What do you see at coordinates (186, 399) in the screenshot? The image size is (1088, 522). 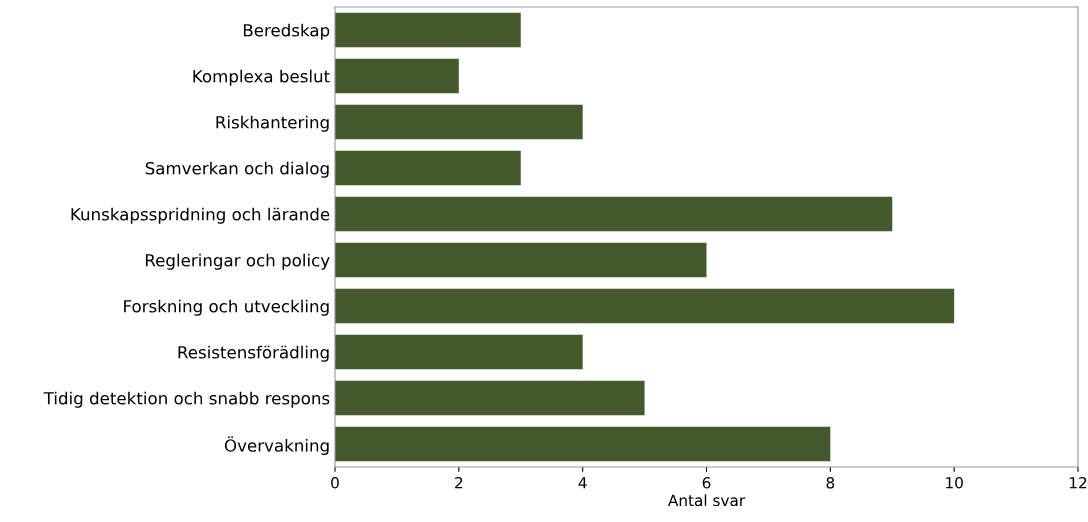 I see `y-tick-label: Tidig detektion och snabb respons` at bounding box center [186, 399].